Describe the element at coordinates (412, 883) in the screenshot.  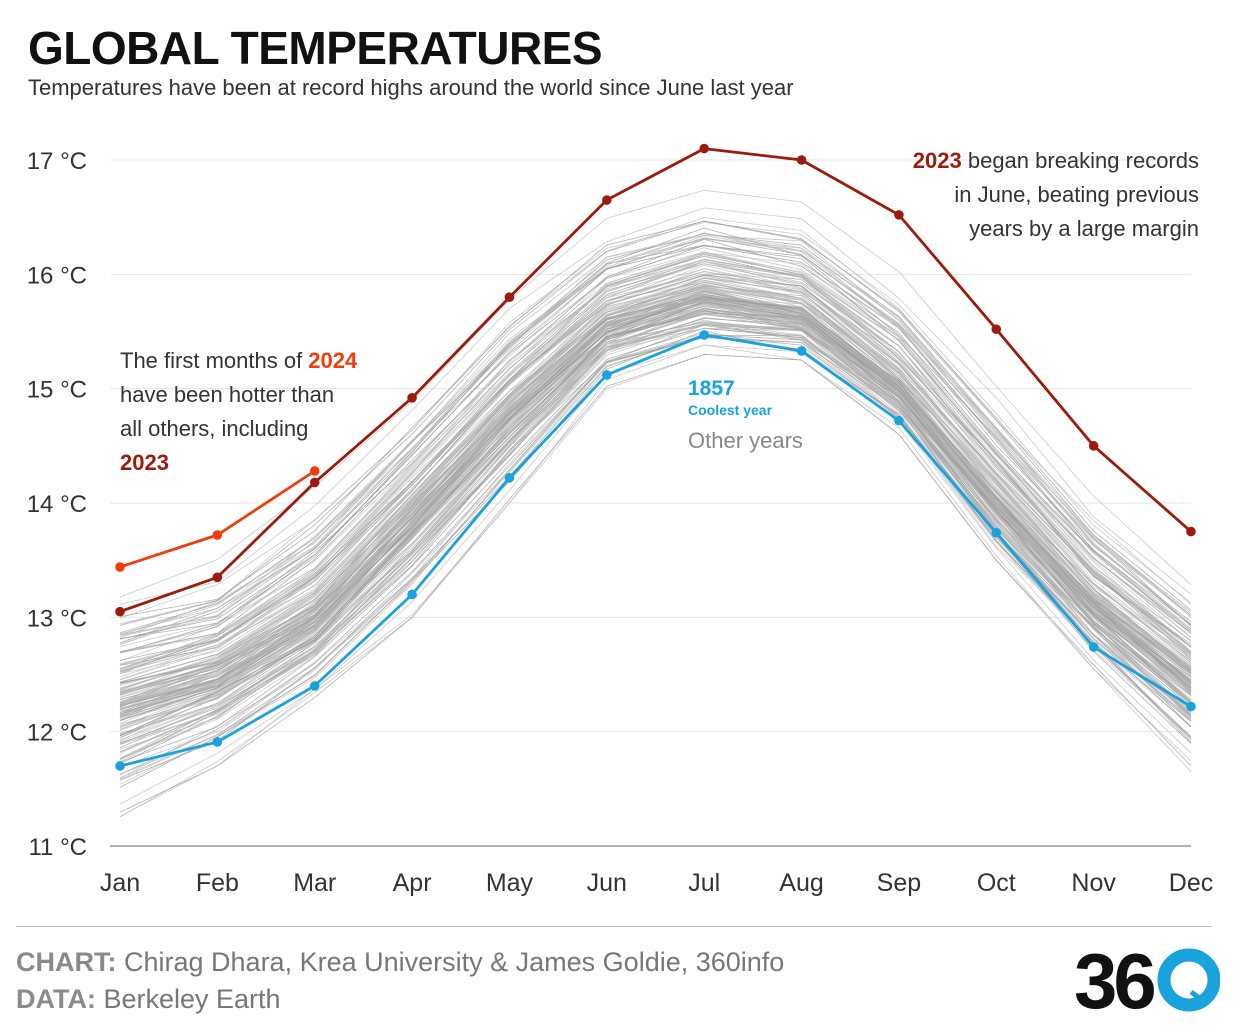
I see `x-tick-label: Apr` at that location.